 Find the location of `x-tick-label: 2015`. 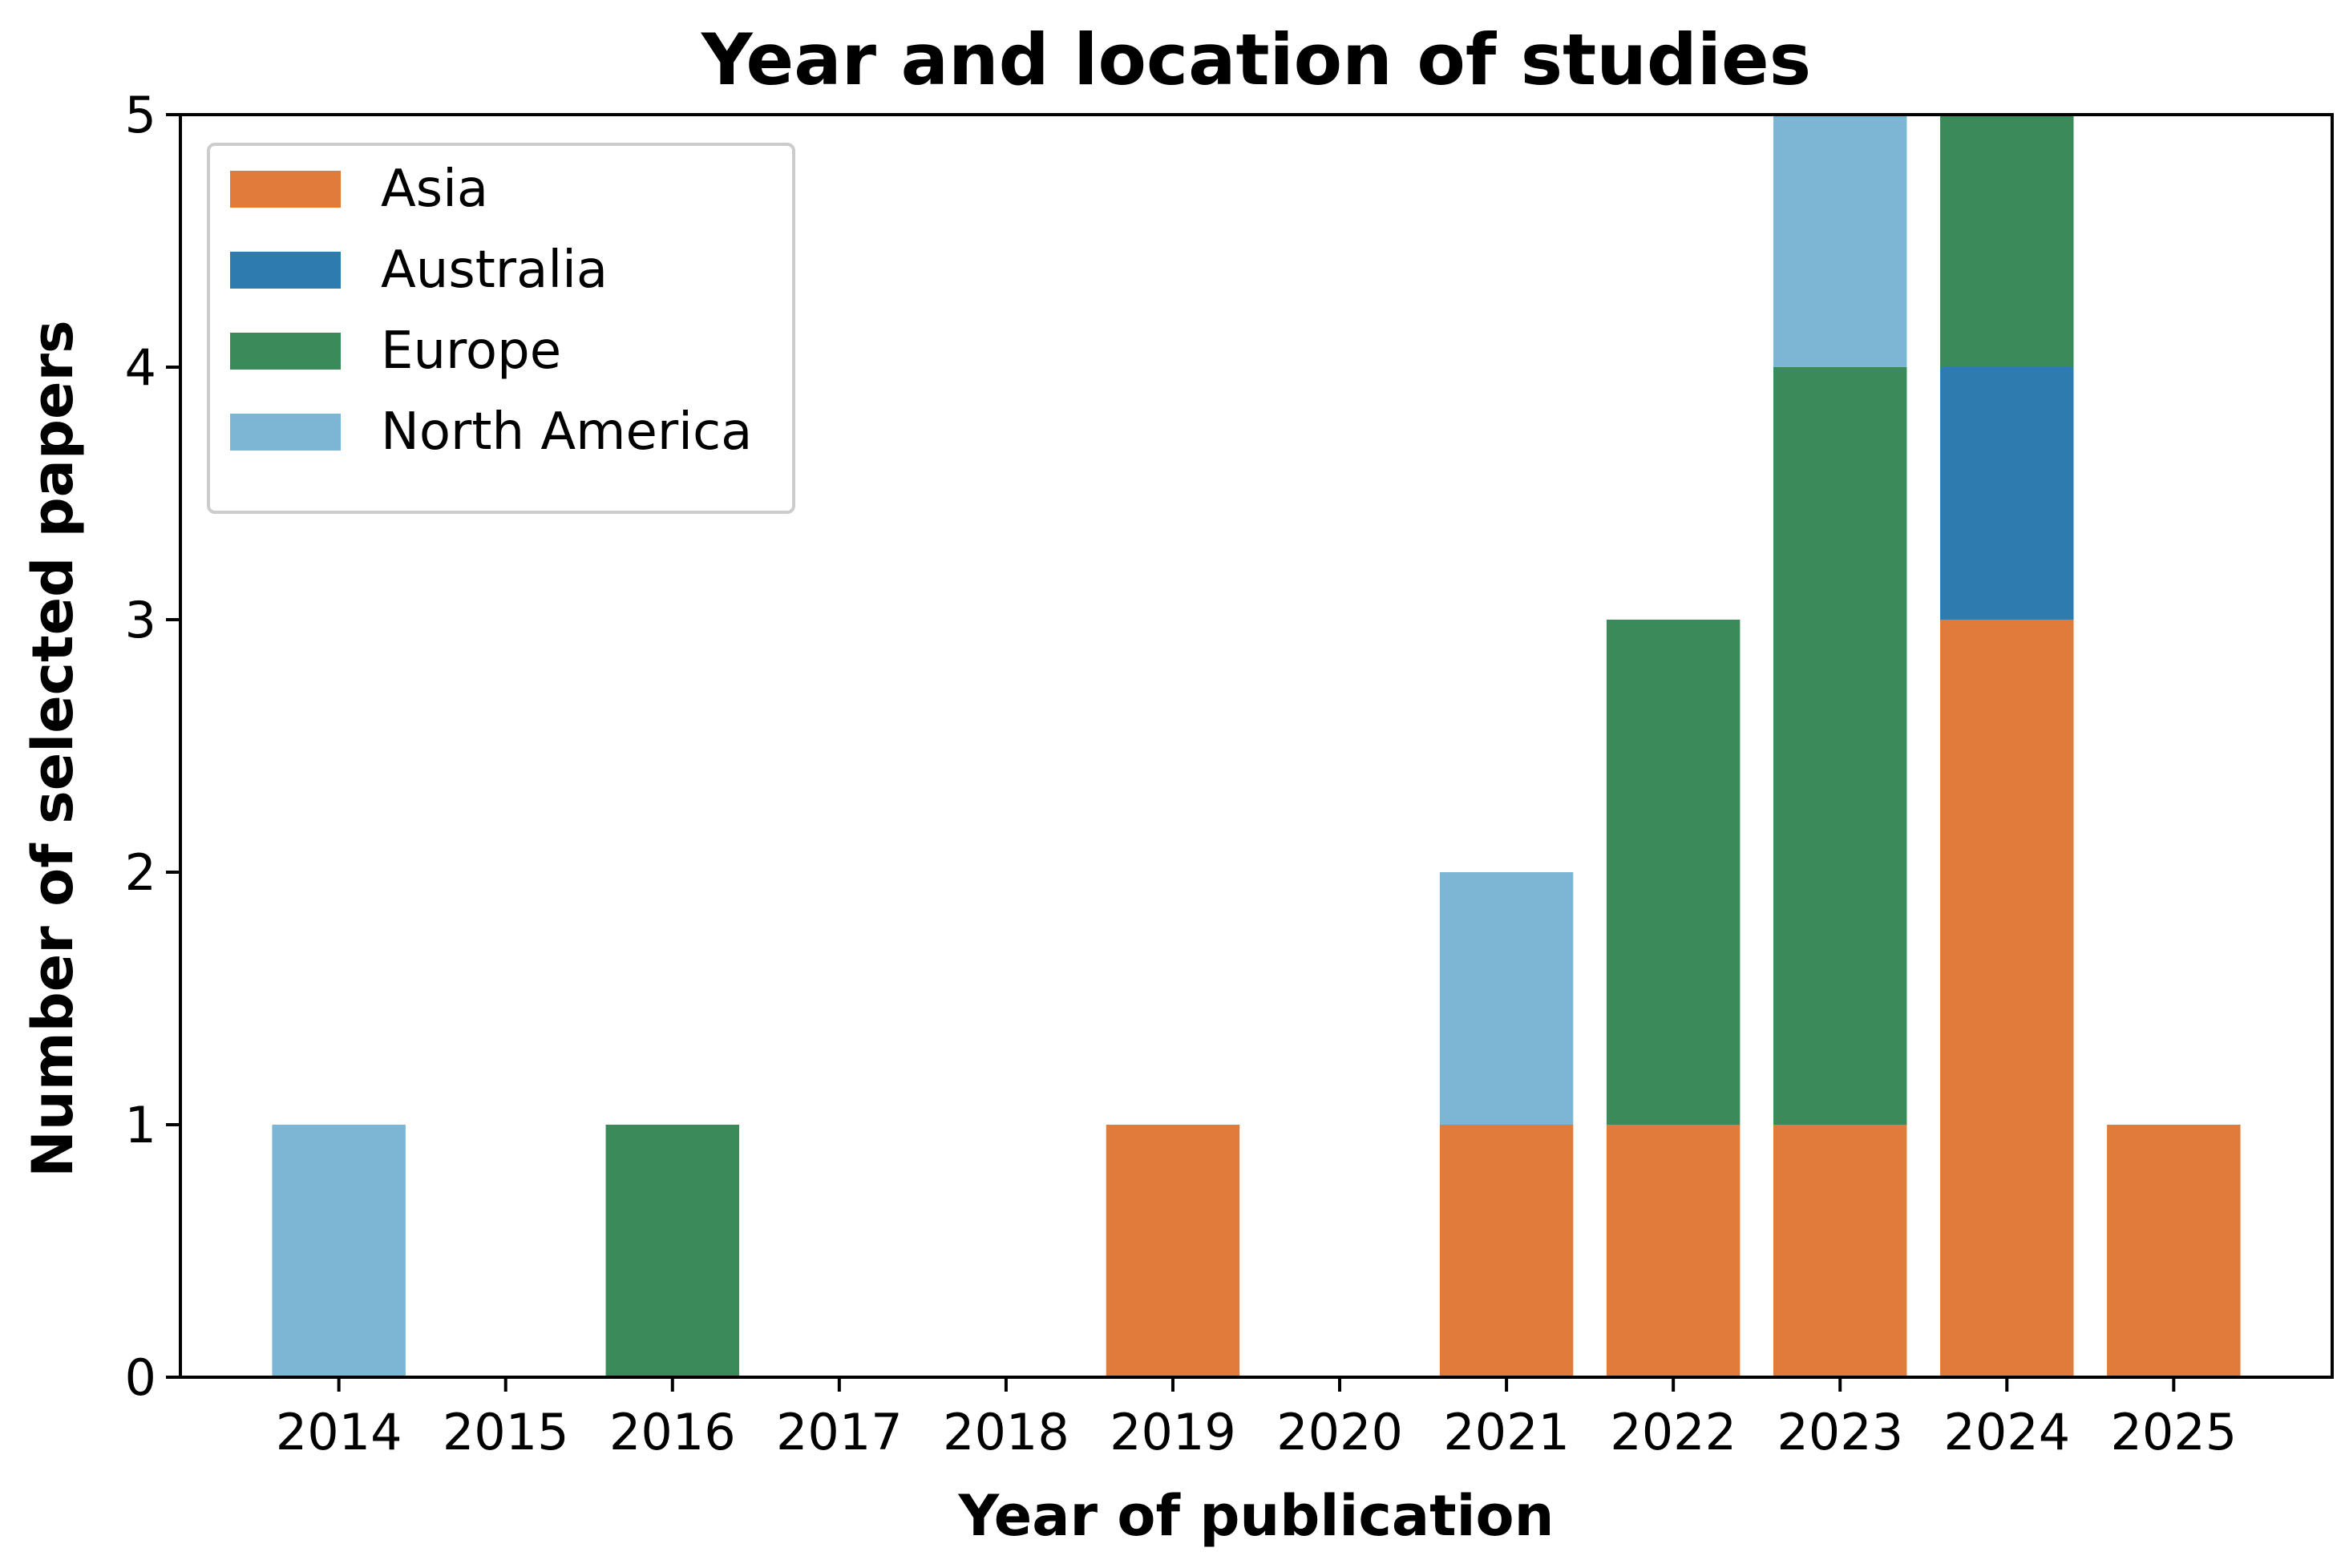

x-tick-label: 2015 is located at coordinates (506, 1432).